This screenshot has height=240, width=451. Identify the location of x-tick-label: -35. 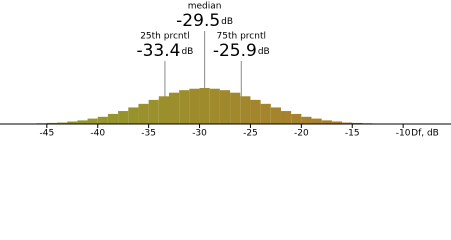
(148, 134).